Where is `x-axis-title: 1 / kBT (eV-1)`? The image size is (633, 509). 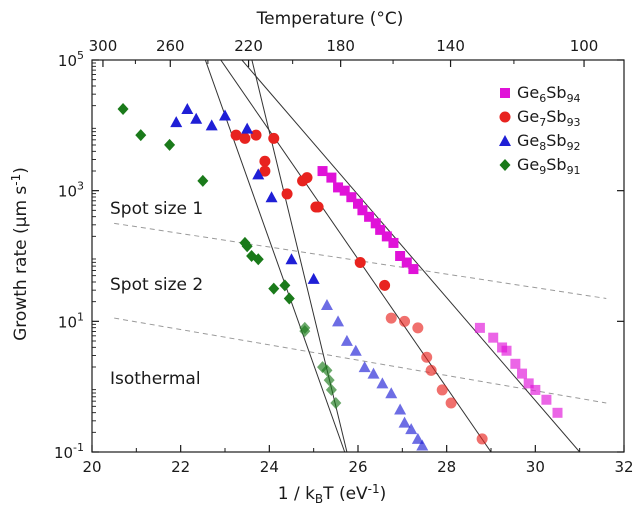
x-axis-title: 1 / kBT (eV-1) is located at coordinates (332, 494).